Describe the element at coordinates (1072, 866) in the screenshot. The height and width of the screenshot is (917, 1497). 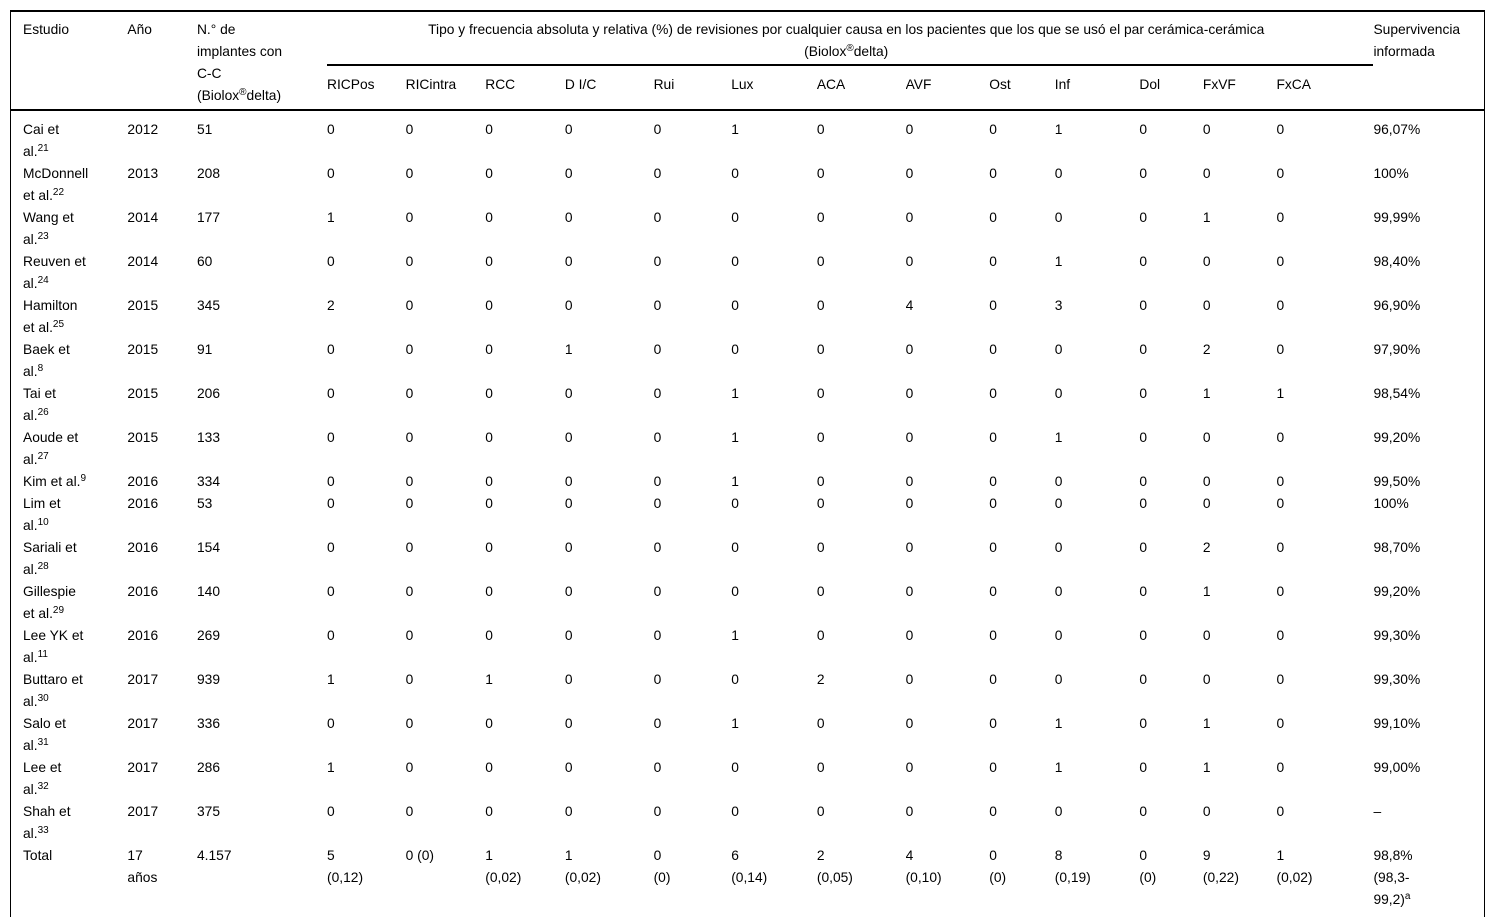
I see `revision-count-cell-inf: 8 (0,19)` at that location.